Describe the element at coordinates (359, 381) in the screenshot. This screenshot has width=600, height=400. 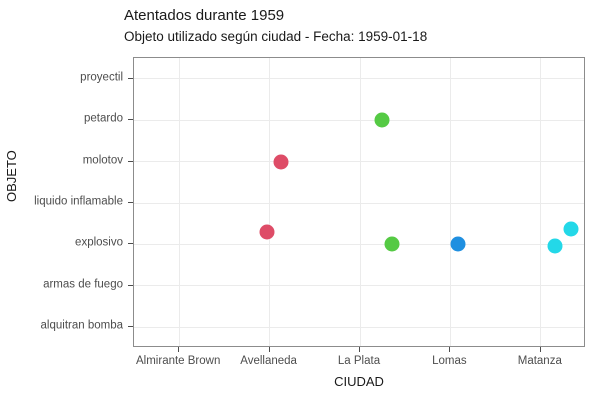
I see `x-axis-title: CIUDAD` at that location.